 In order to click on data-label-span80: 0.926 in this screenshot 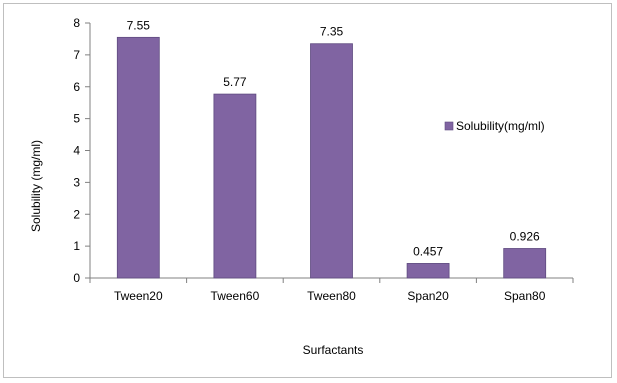, I will do `click(525, 236)`.